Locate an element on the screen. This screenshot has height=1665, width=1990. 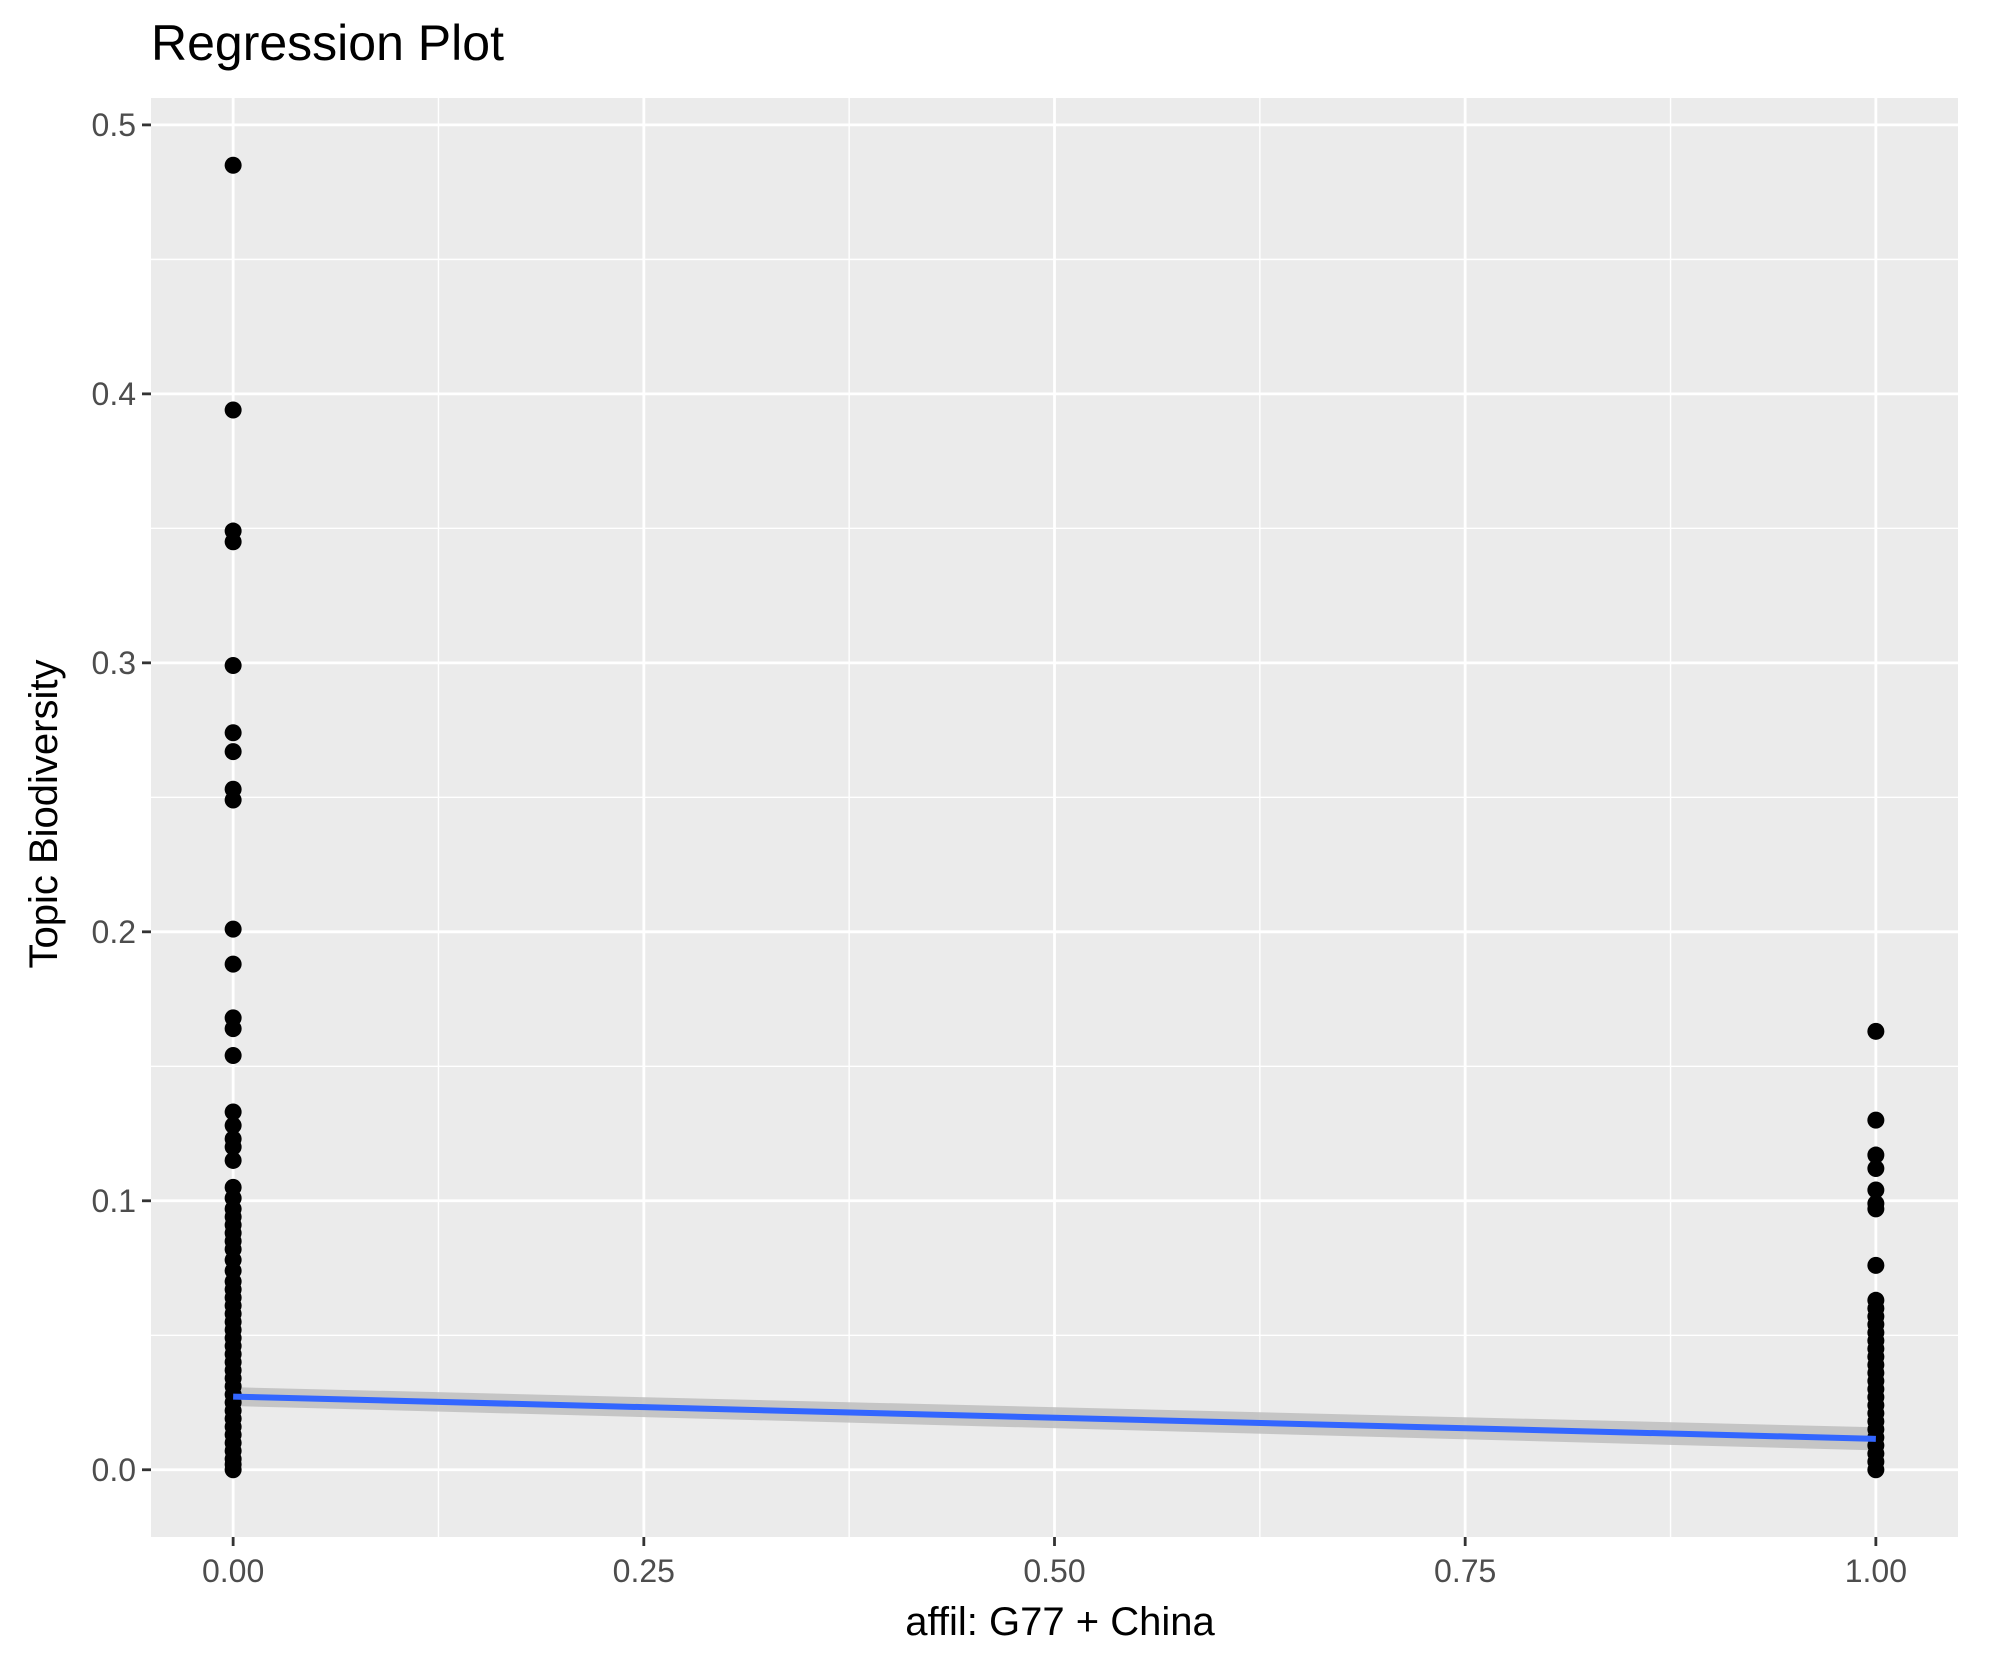
regression-line-group is located at coordinates (1054, 1417).